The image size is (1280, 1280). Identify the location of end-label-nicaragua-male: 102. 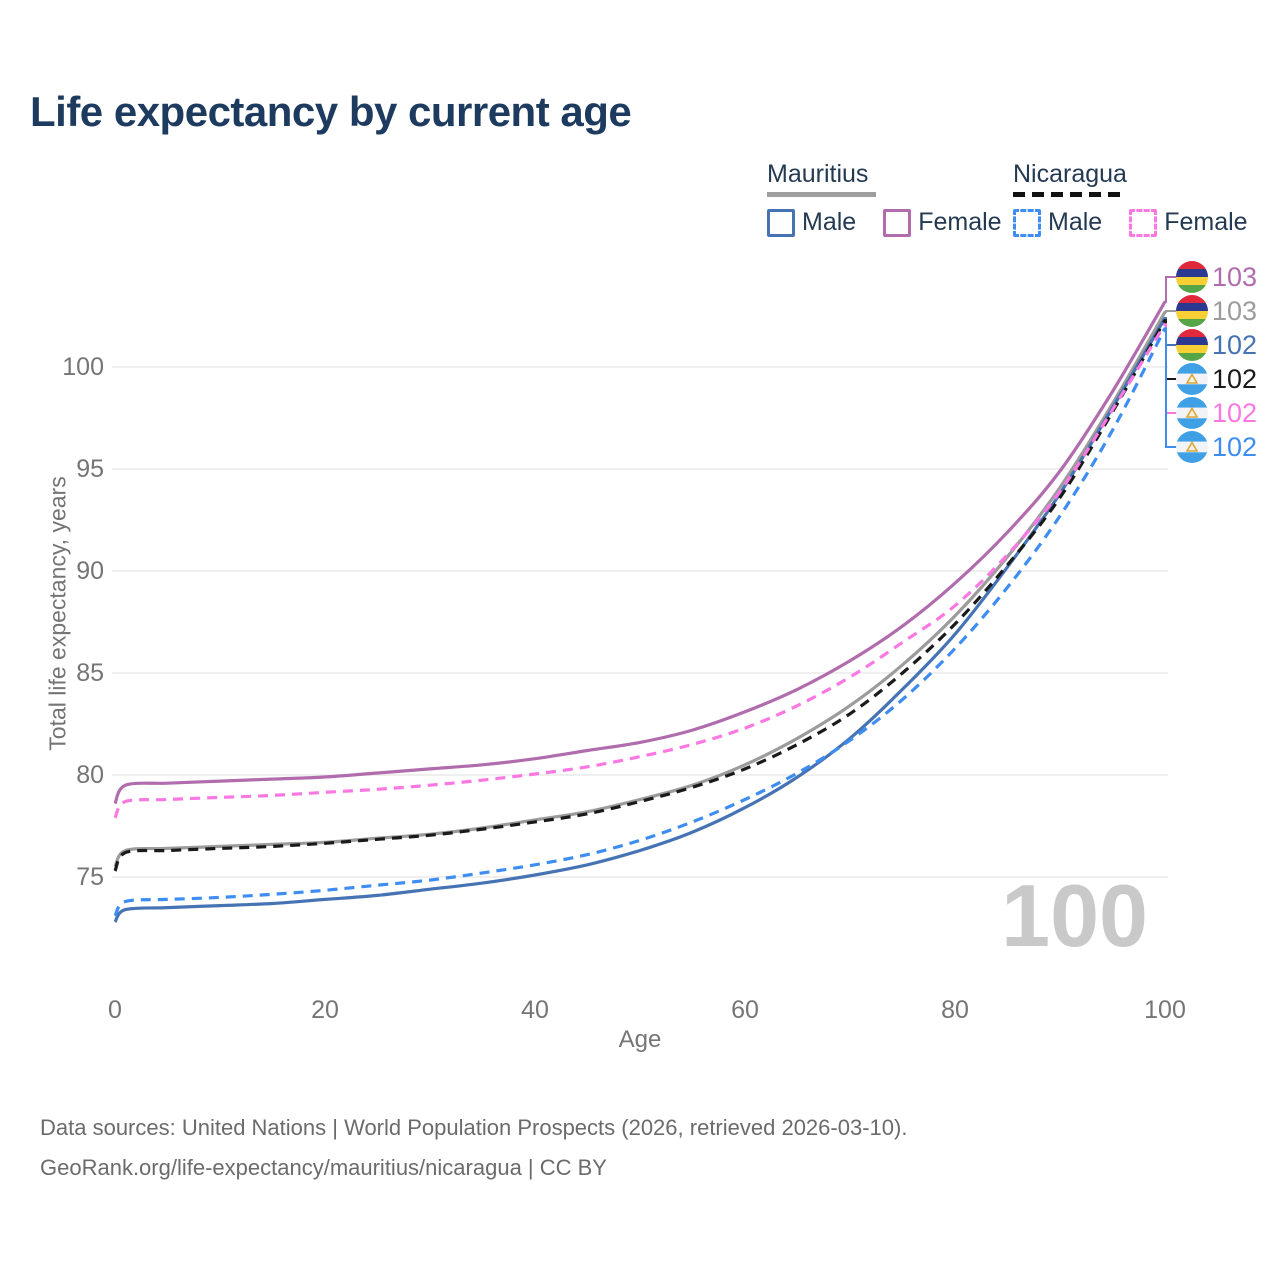
(1234, 447).